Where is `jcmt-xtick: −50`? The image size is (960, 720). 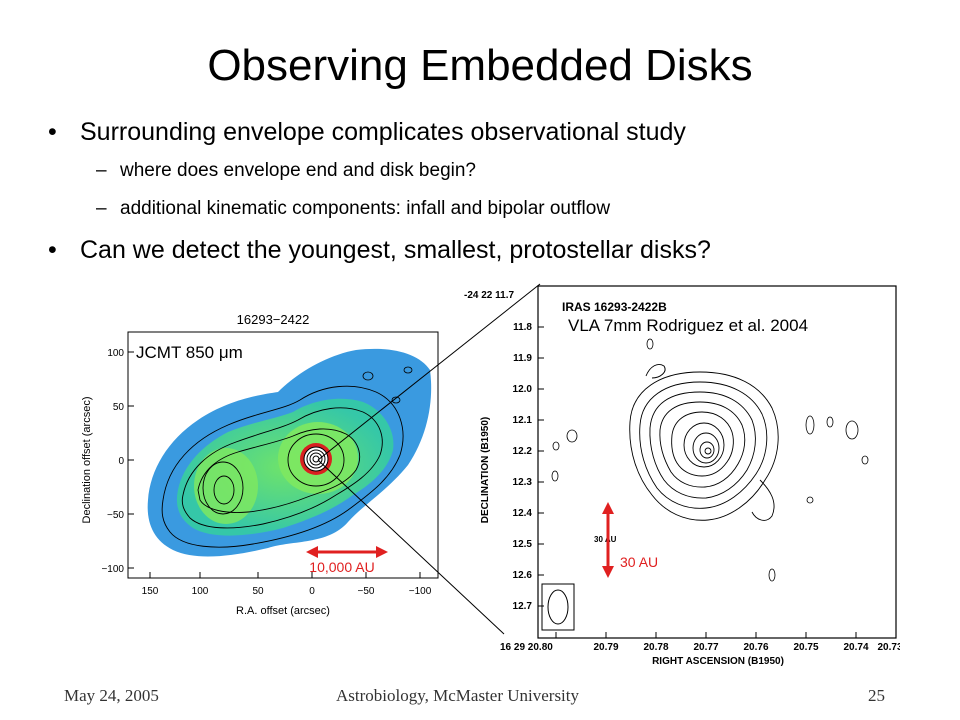
jcmt-xtick: −50 is located at coordinates (366, 591).